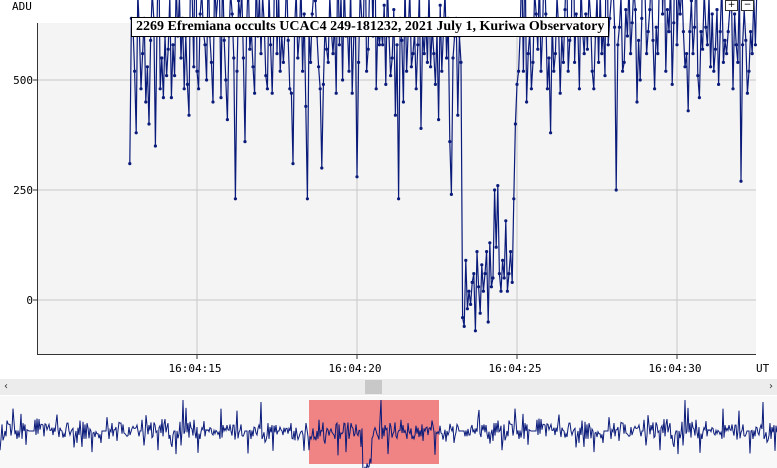  I want to click on x-axis-label: UT, so click(763, 368).